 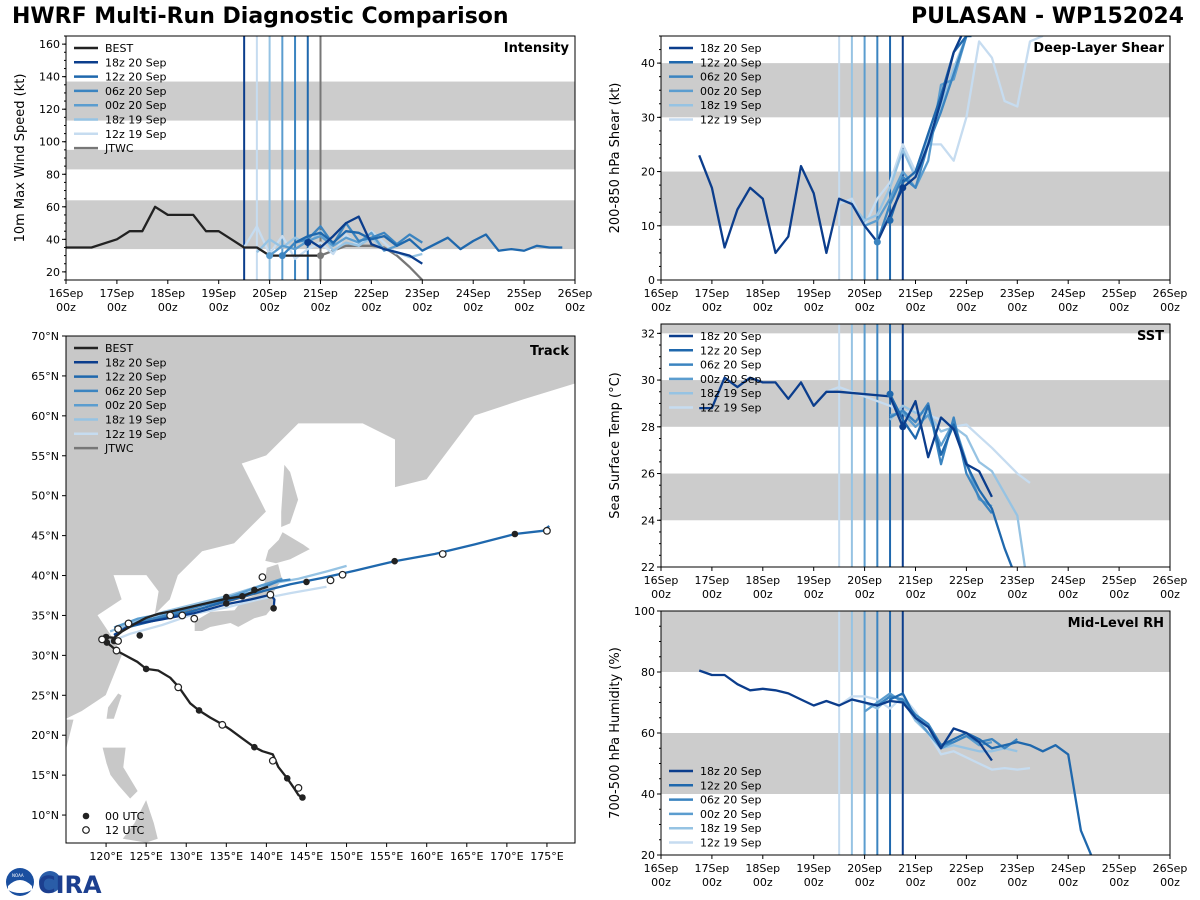 I want to click on intensity-ytick-label: 120, so click(x=49, y=109).